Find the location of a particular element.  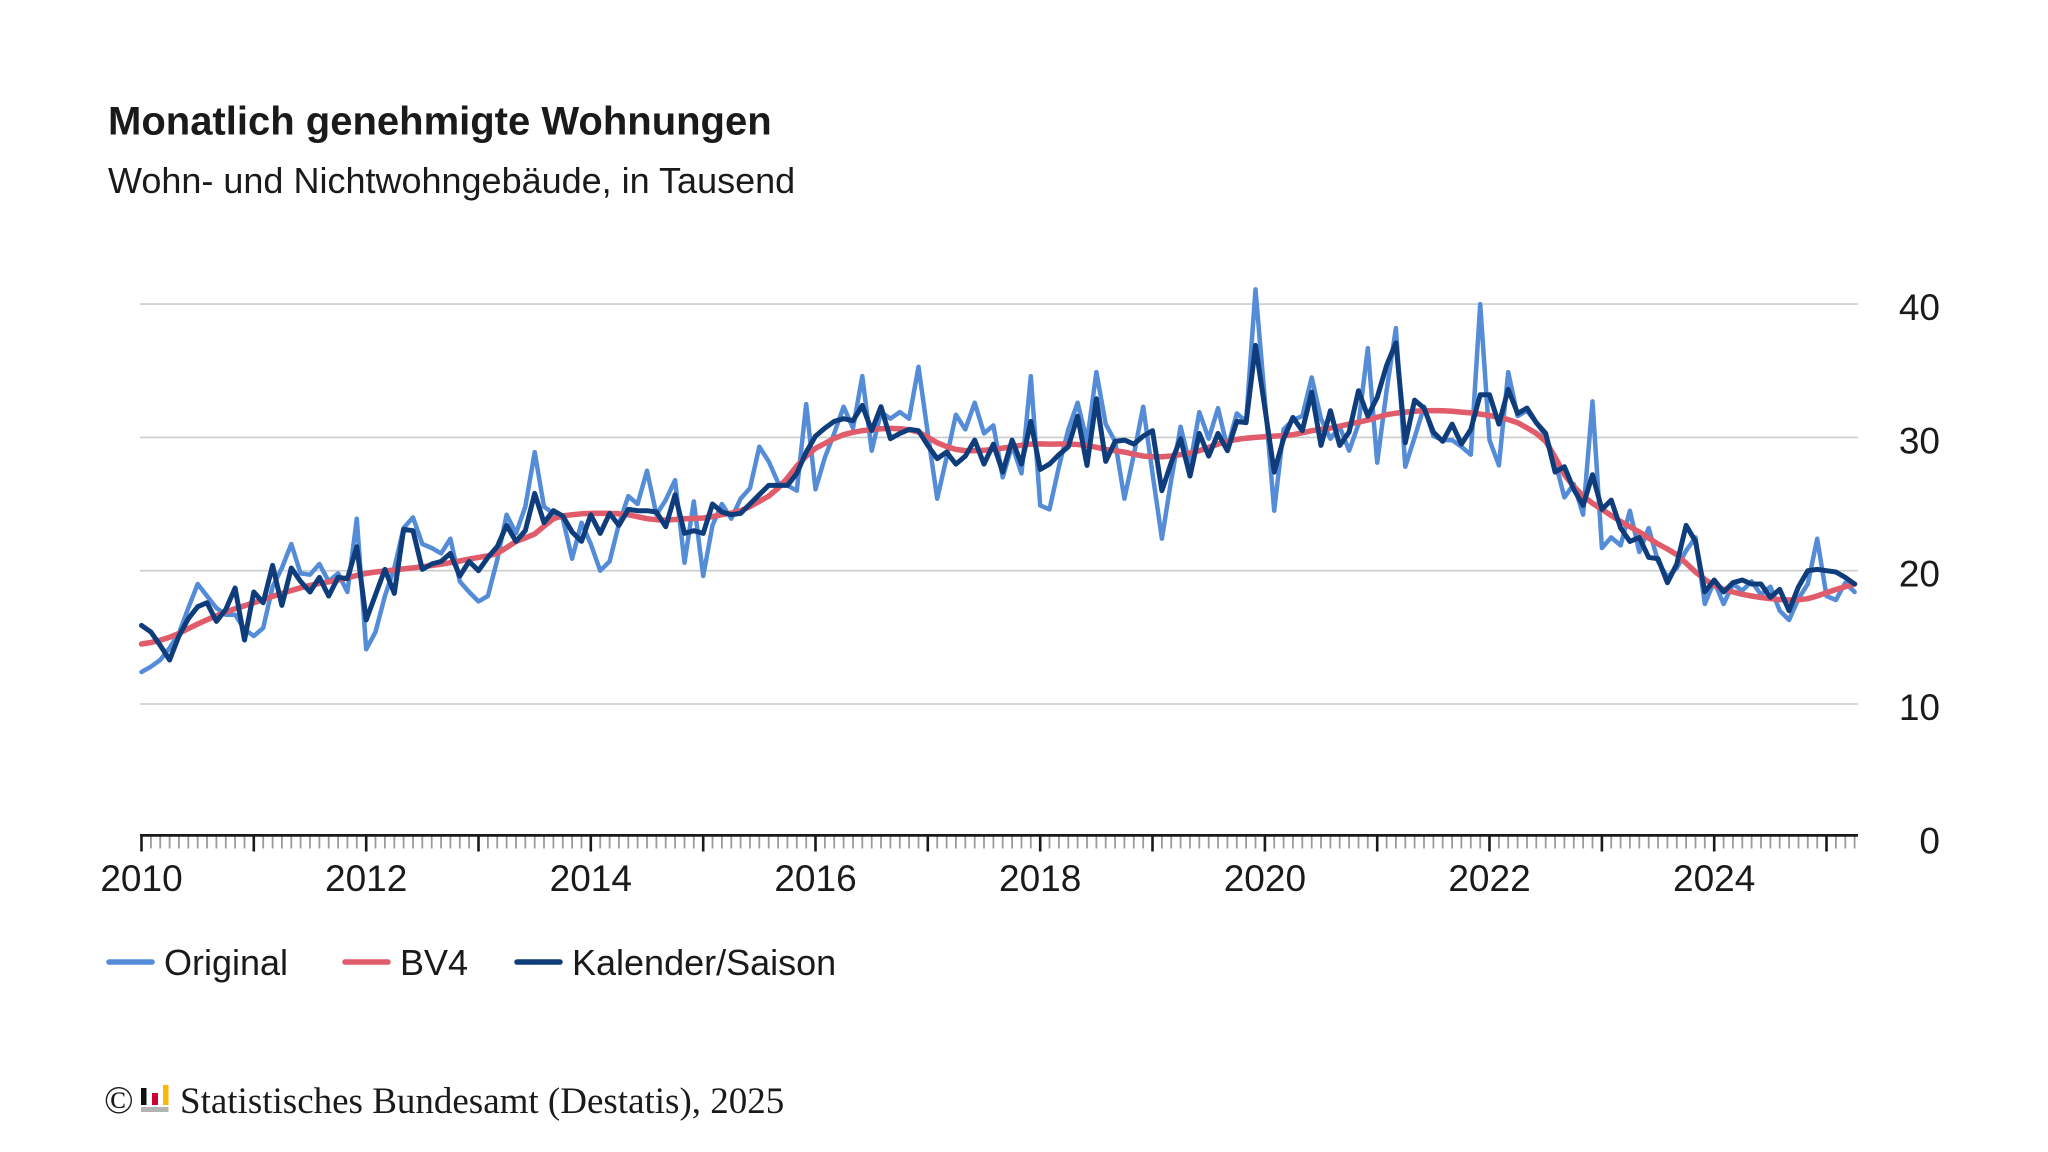

svg-text: 20 is located at coordinates (1919, 574).